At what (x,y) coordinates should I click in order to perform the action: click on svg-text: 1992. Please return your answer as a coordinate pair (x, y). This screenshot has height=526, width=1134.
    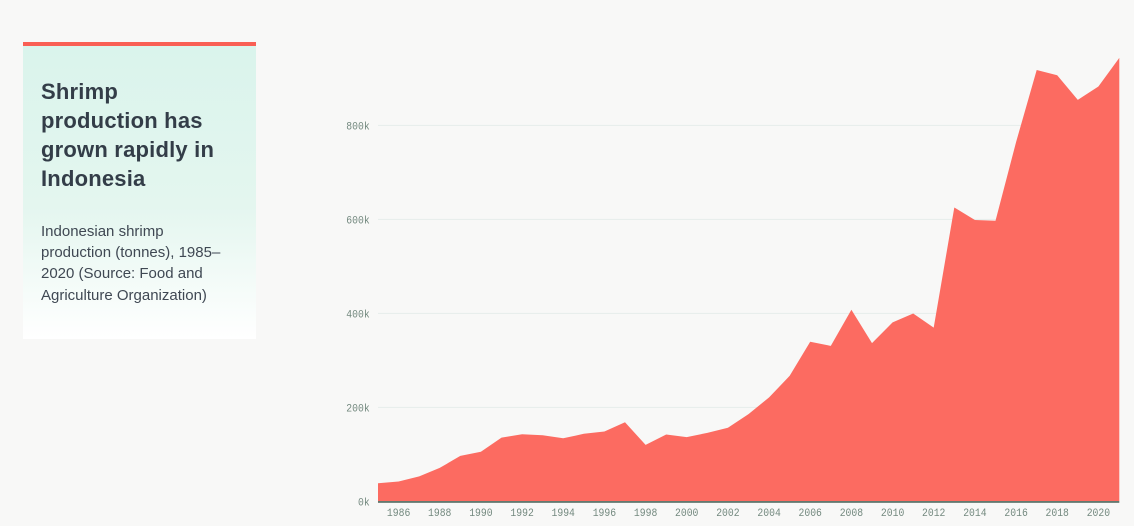
    Looking at the image, I should click on (521, 514).